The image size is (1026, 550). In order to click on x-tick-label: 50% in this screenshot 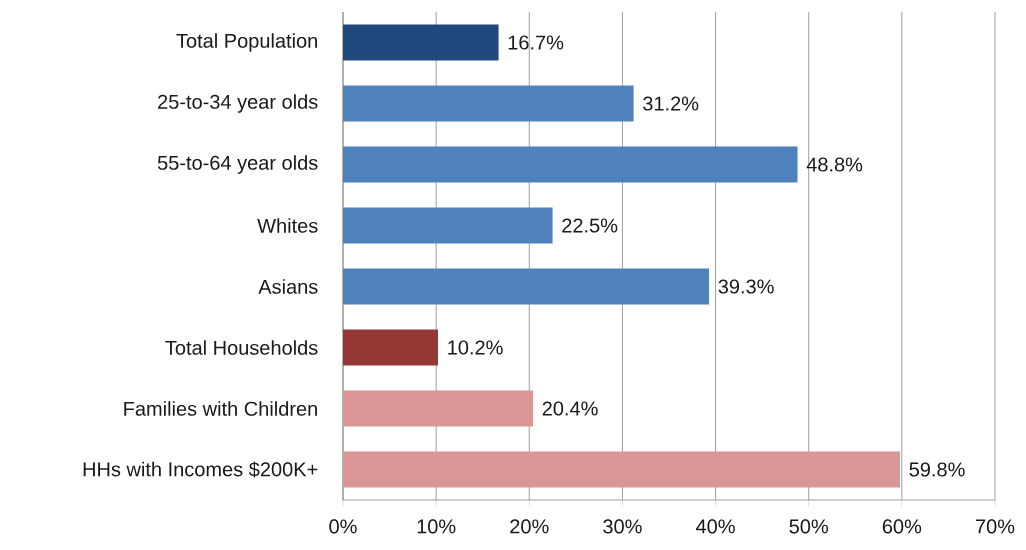, I will do `click(808, 526)`.